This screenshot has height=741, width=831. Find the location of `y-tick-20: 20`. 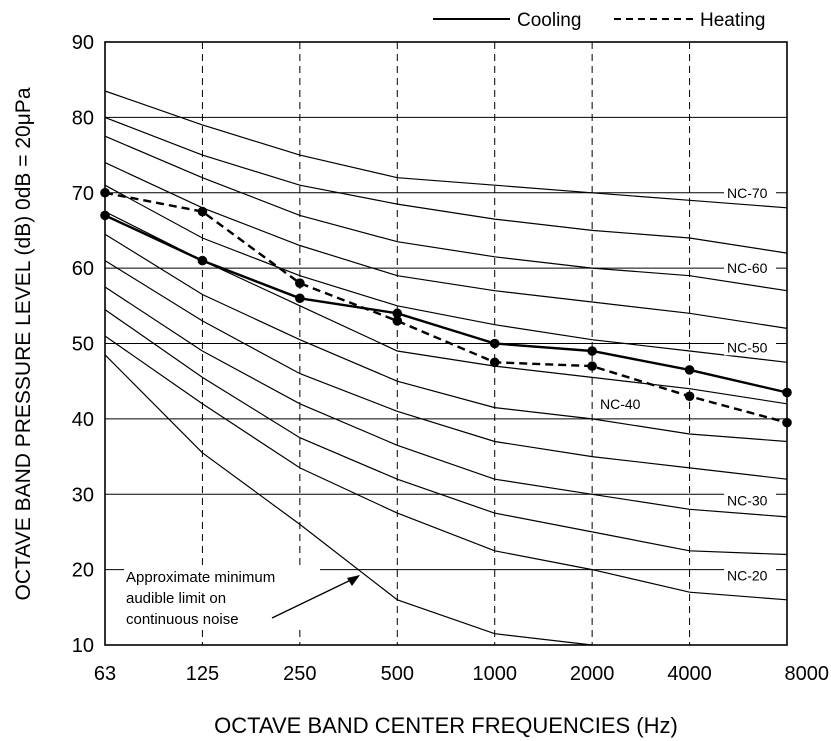

y-tick-20: 20 is located at coordinates (83, 571).